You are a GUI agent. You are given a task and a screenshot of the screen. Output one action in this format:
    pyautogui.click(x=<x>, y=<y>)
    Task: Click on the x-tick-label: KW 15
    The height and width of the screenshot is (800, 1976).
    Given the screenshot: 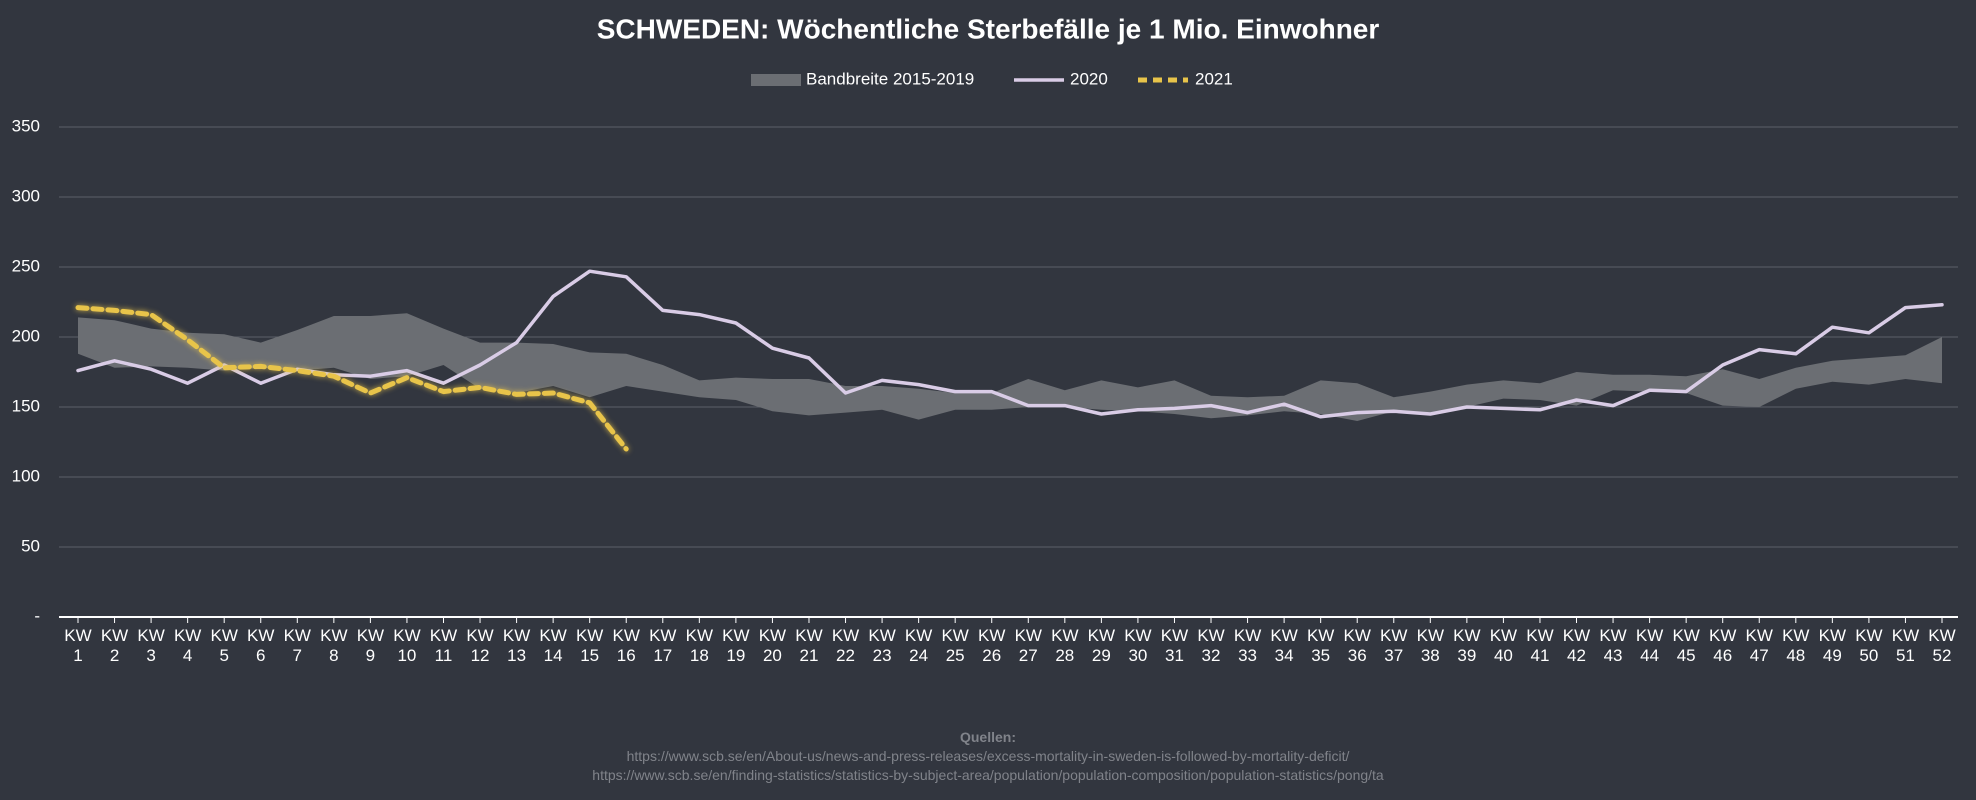 What is the action you would take?
    pyautogui.click(x=589, y=645)
    